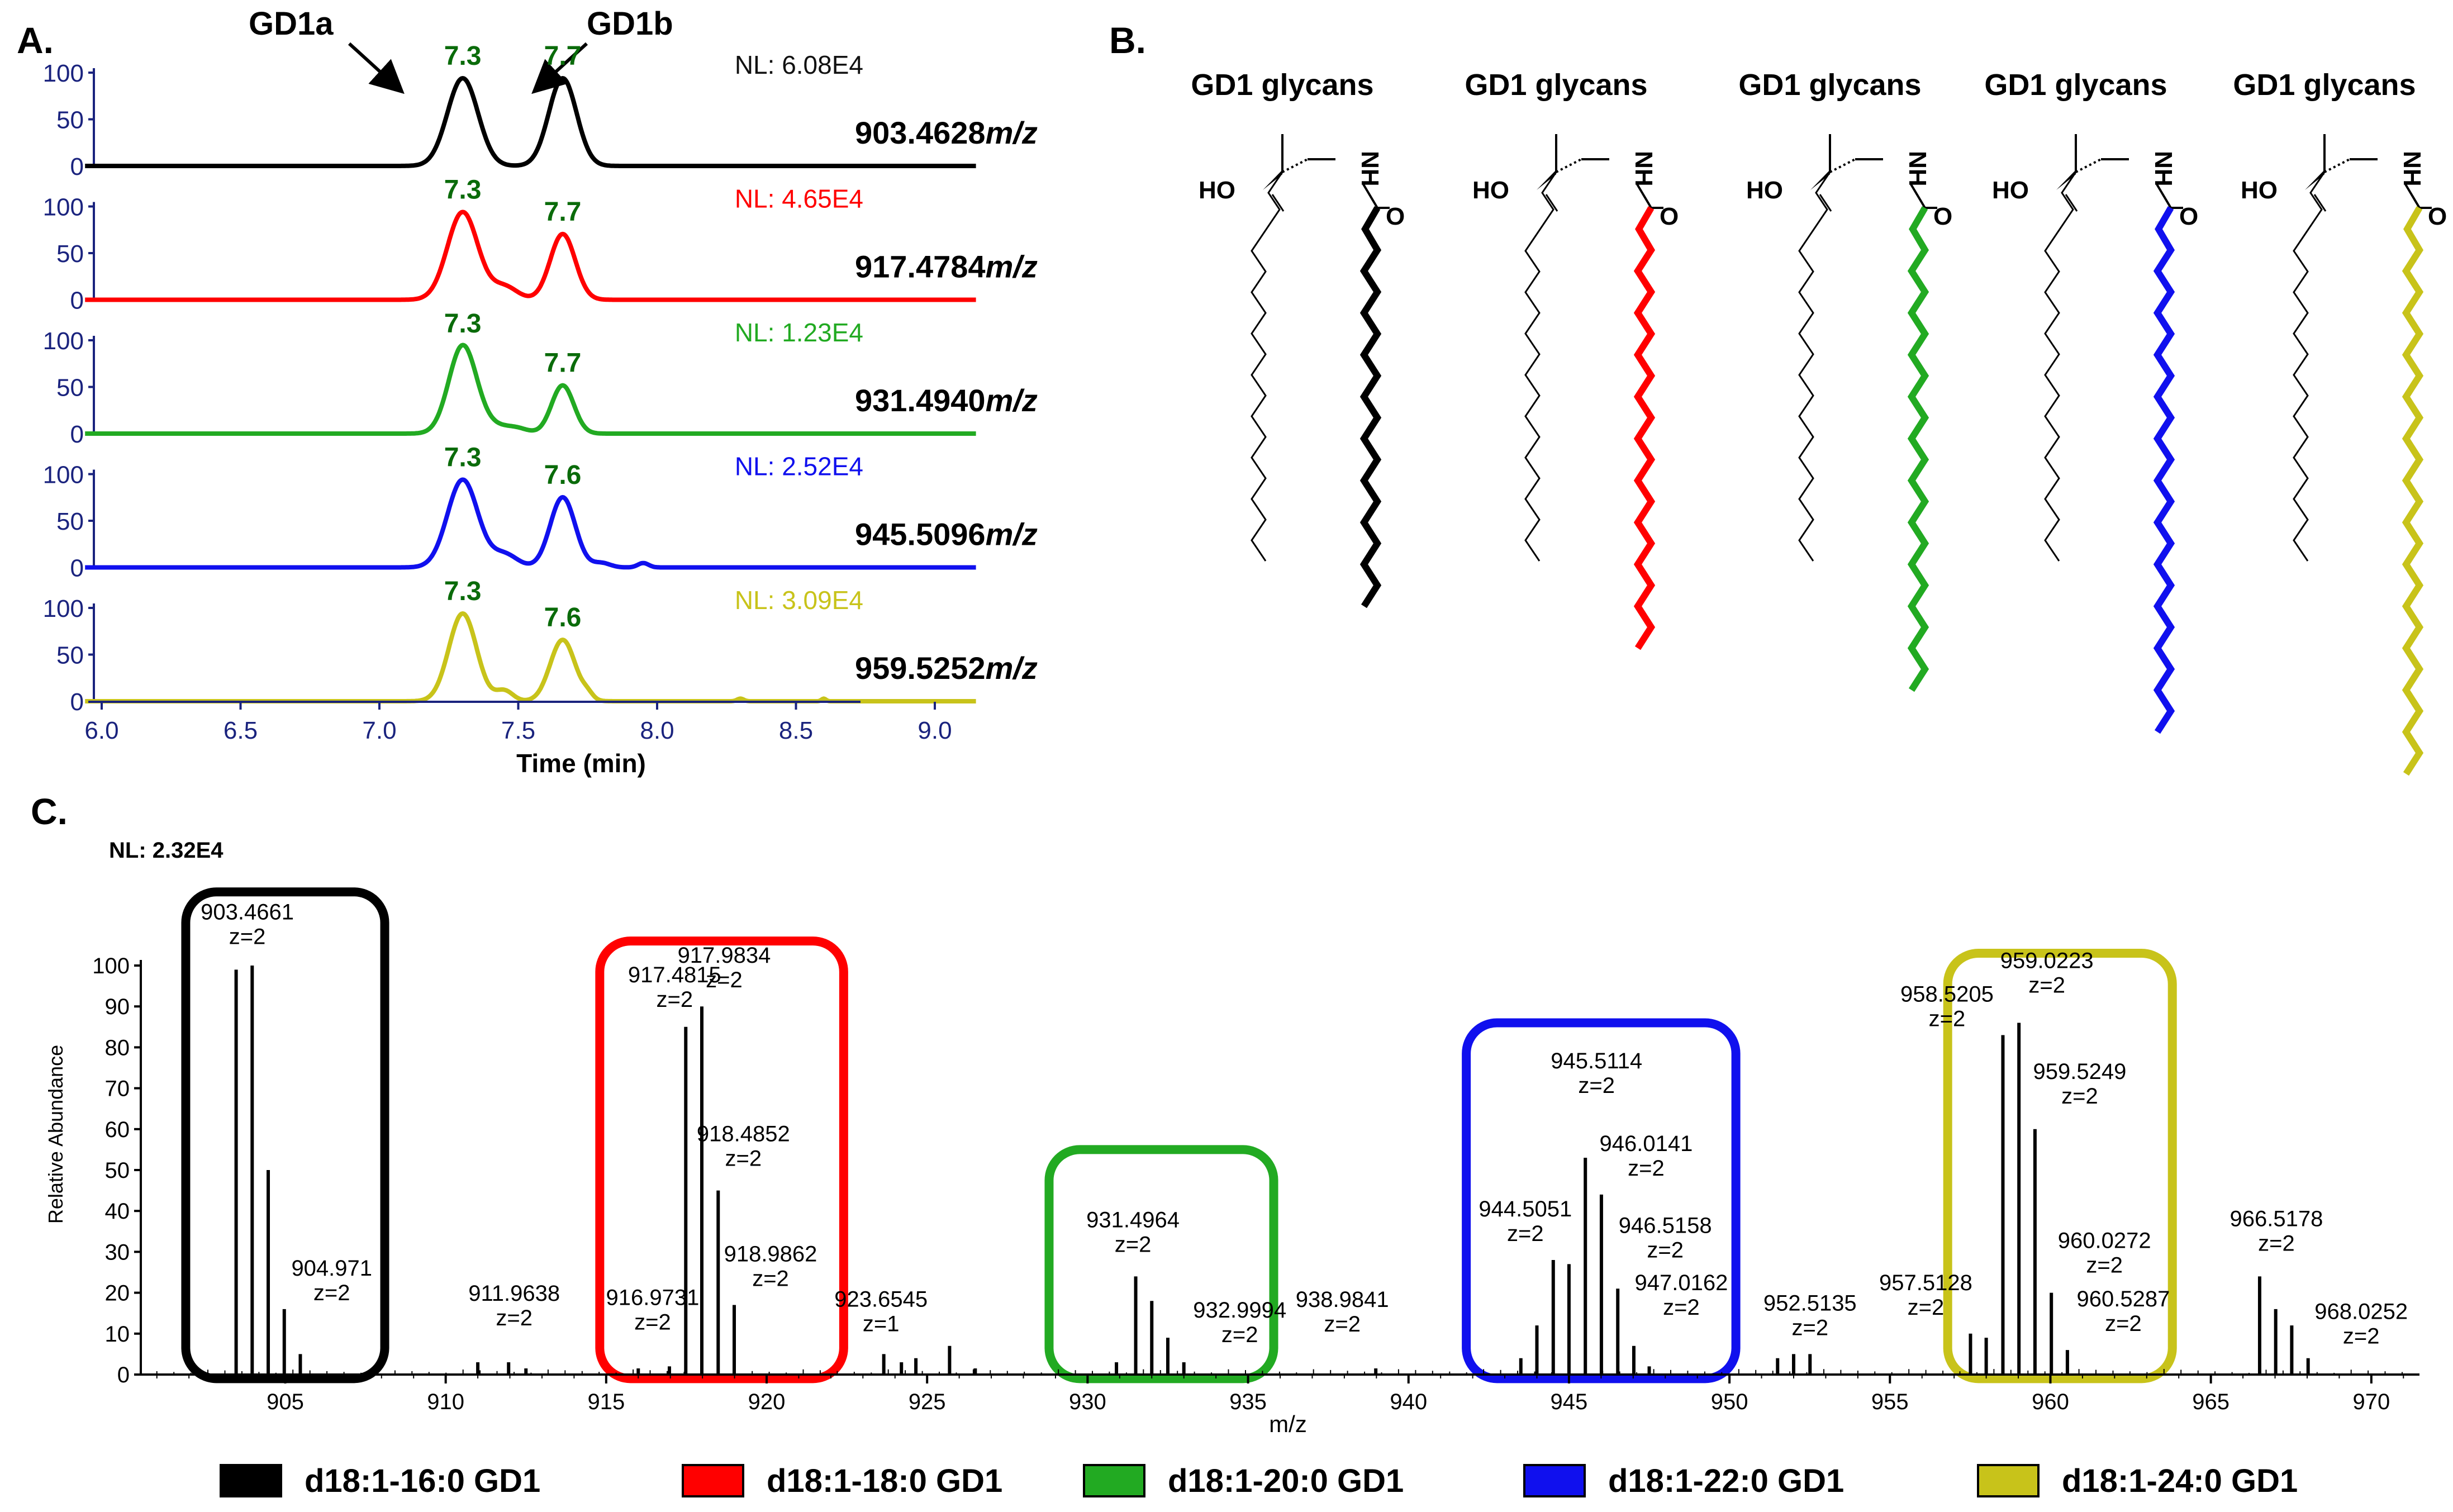 The image size is (2453, 1512). What do you see at coordinates (799, 600) in the screenshot?
I see `trace-nl-label: NL: 3.09E4` at bounding box center [799, 600].